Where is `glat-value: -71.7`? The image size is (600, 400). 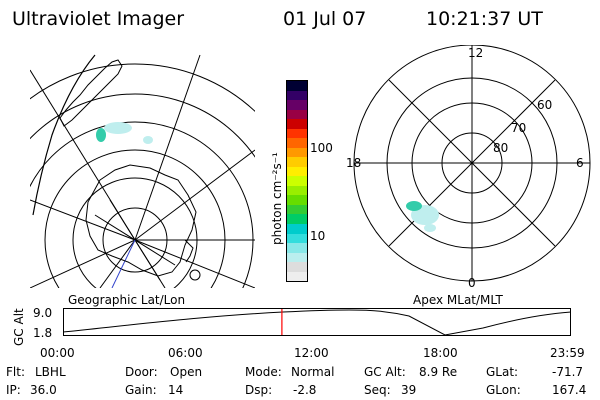 glat-value: -71.7 is located at coordinates (568, 372).